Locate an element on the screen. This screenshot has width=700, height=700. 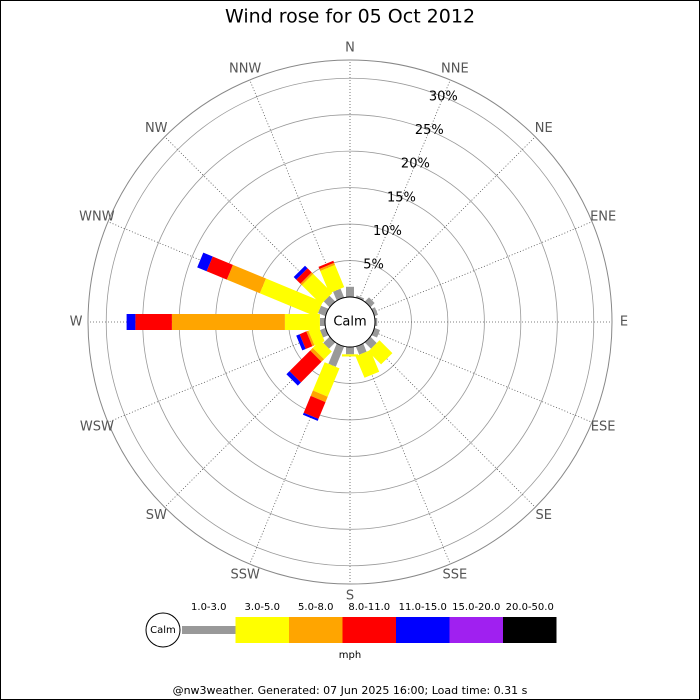
unit-label: mph is located at coordinates (350, 655).